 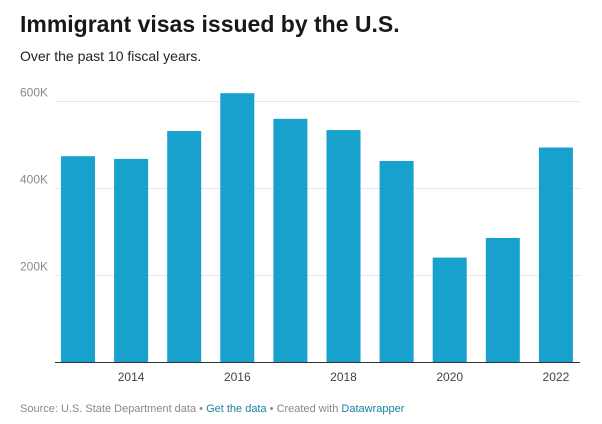 What do you see at coordinates (131, 260) in the screenshot?
I see `bar-2014` at bounding box center [131, 260].